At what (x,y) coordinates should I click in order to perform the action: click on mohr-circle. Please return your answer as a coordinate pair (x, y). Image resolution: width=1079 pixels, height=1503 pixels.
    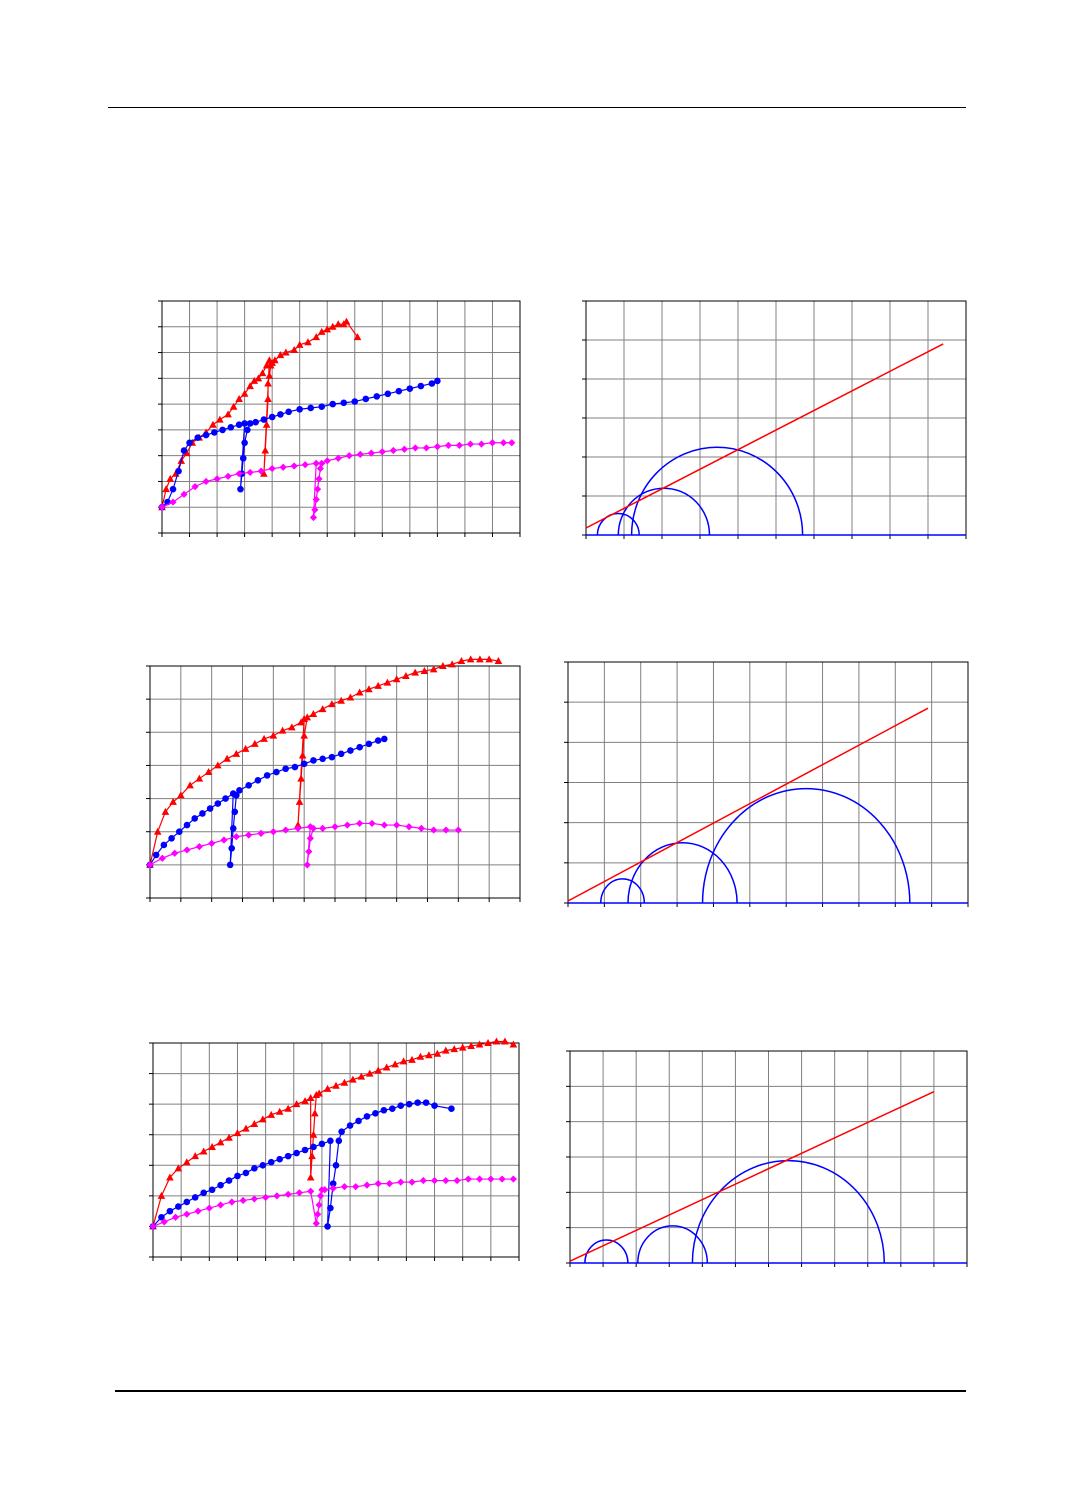
    Looking at the image, I should click on (618, 524).